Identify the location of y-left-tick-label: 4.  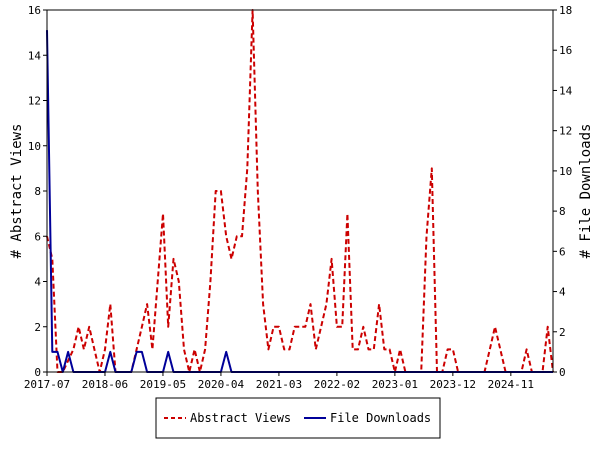
(37, 282).